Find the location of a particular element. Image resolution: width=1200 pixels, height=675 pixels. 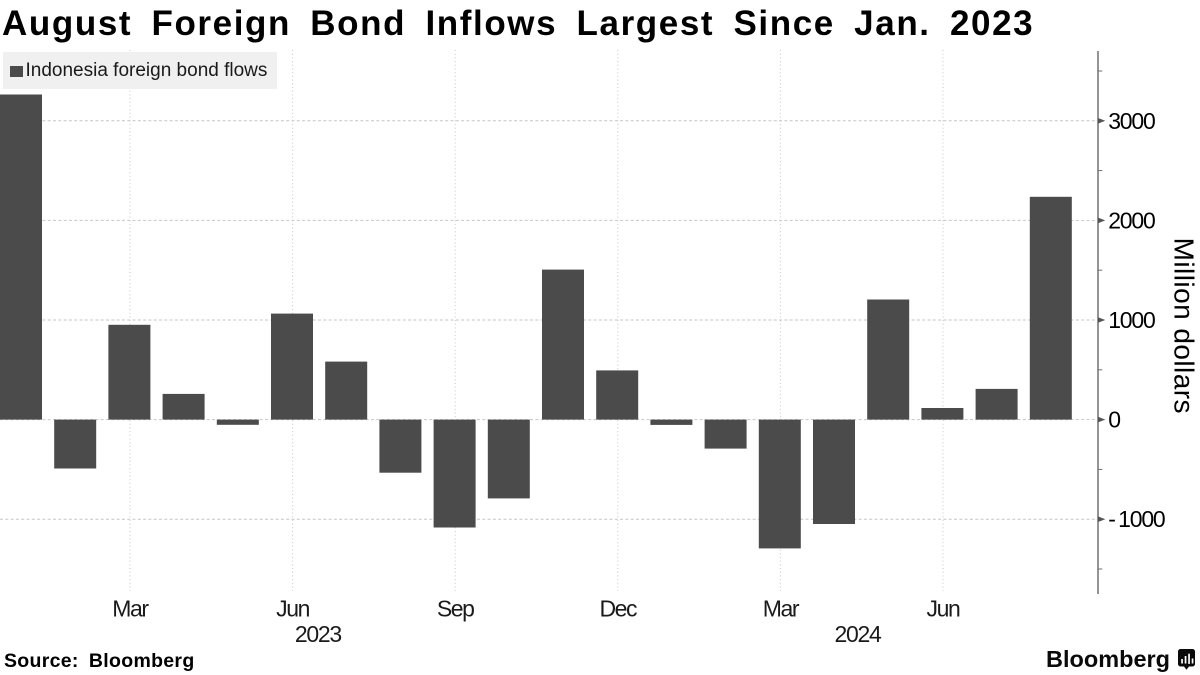

svg-text: Dec is located at coordinates (618, 609).